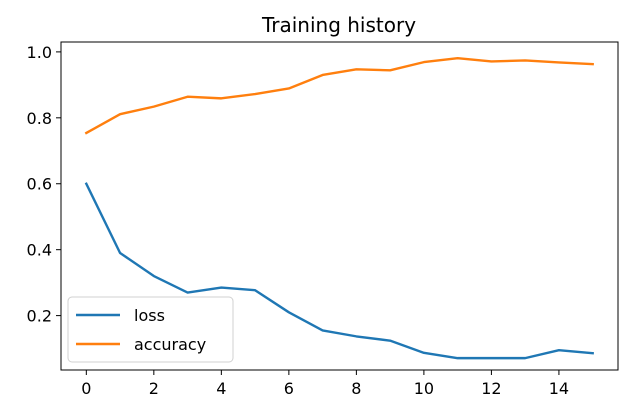 The width and height of the screenshot is (632, 418). I want to click on legend-box, so click(150, 329).